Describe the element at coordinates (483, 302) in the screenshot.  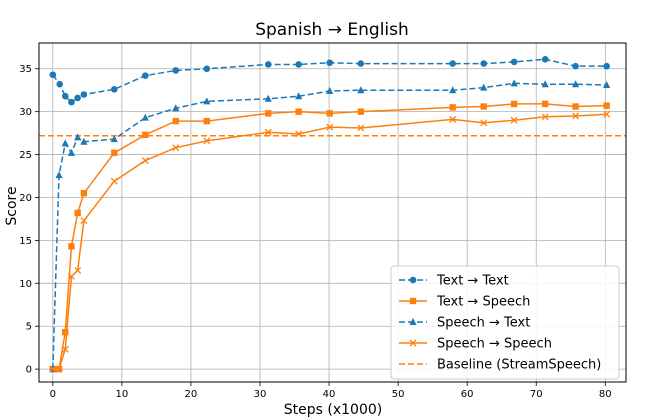
I see `legend-label: Text → Speech` at that location.